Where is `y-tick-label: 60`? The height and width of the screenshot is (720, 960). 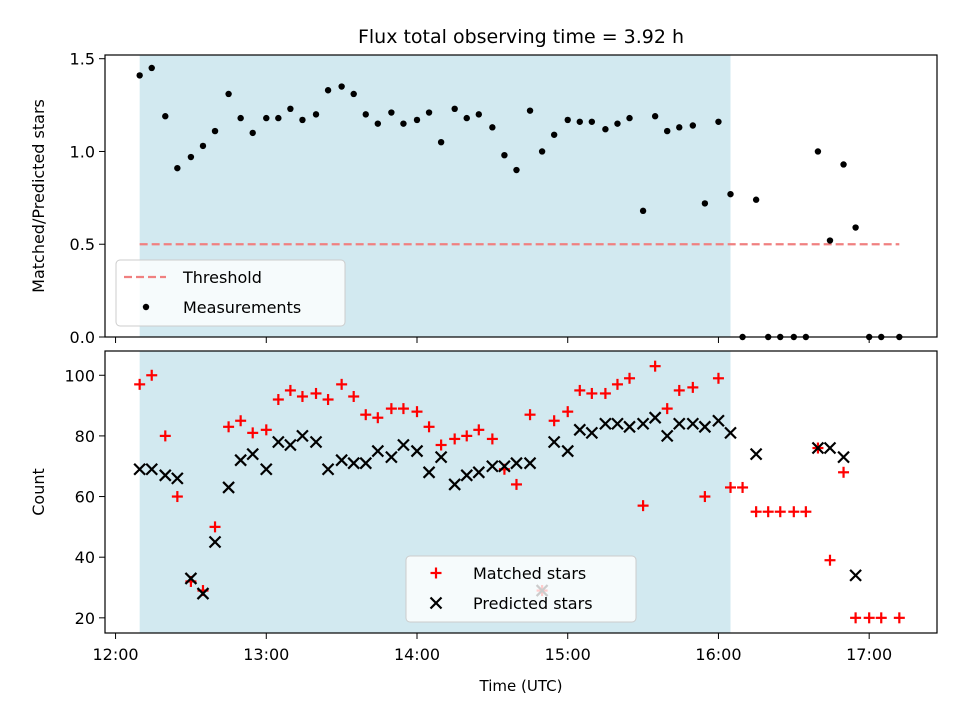
y-tick-label: 60 is located at coordinates (85, 497).